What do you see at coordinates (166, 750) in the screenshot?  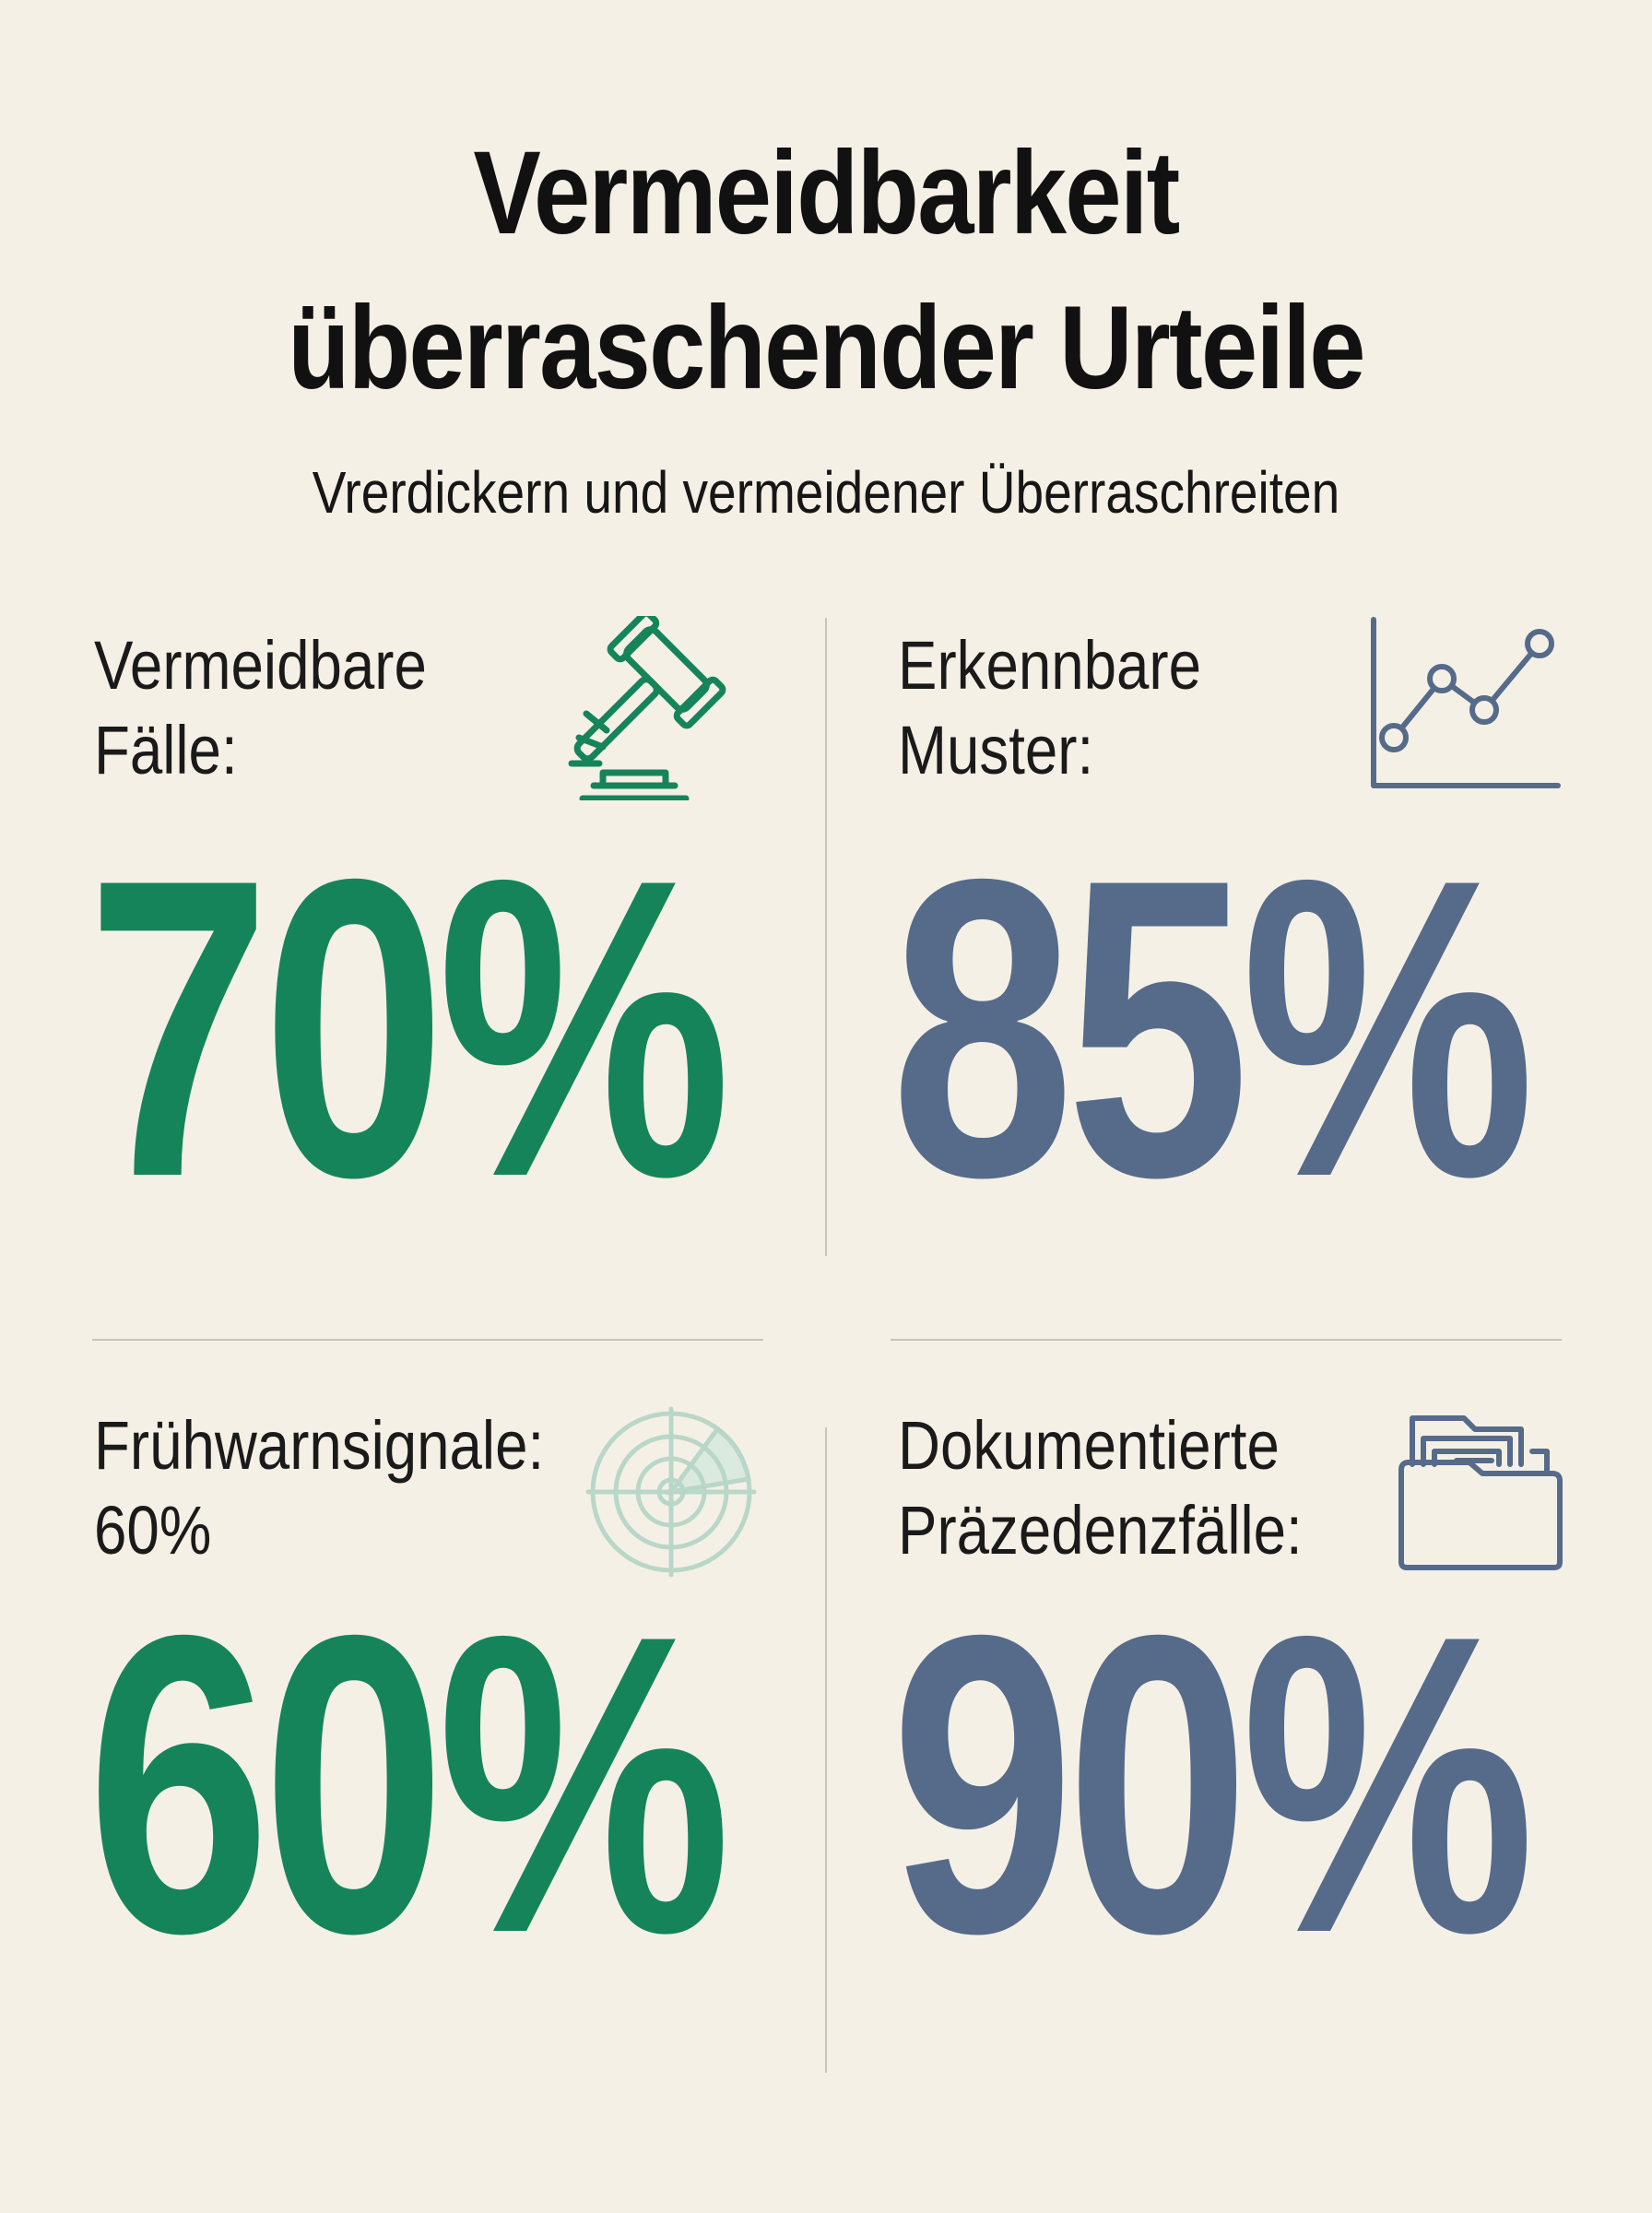 I see `stat-label-line: Fälle:` at bounding box center [166, 750].